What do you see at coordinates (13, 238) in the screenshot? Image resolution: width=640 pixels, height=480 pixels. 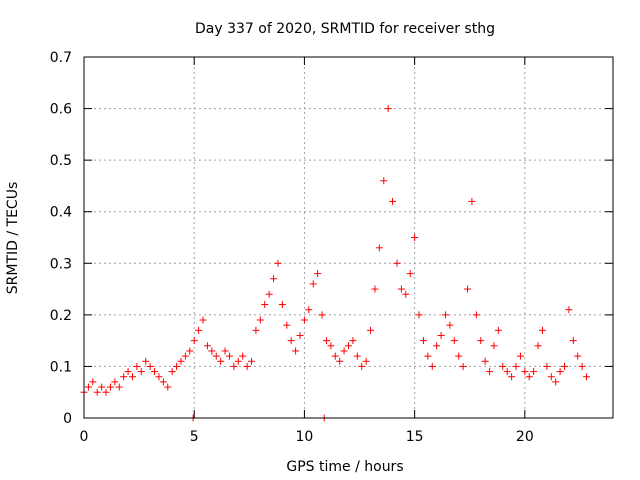 I see `y-axis-label: SRMTID / TECUs` at bounding box center [13, 238].